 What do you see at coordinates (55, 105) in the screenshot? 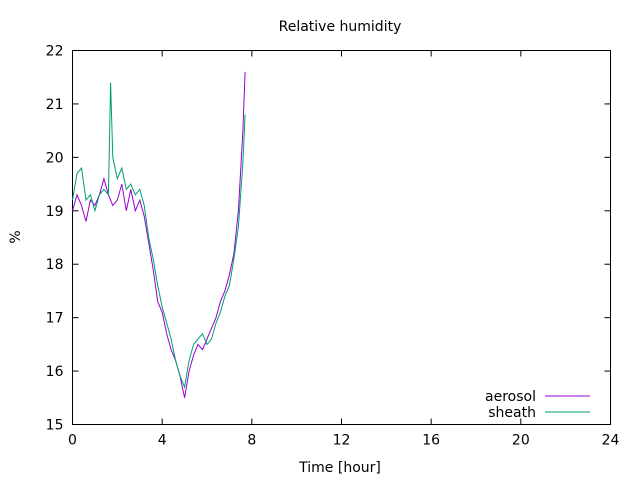
I see `y-tick-label: 21` at bounding box center [55, 105].